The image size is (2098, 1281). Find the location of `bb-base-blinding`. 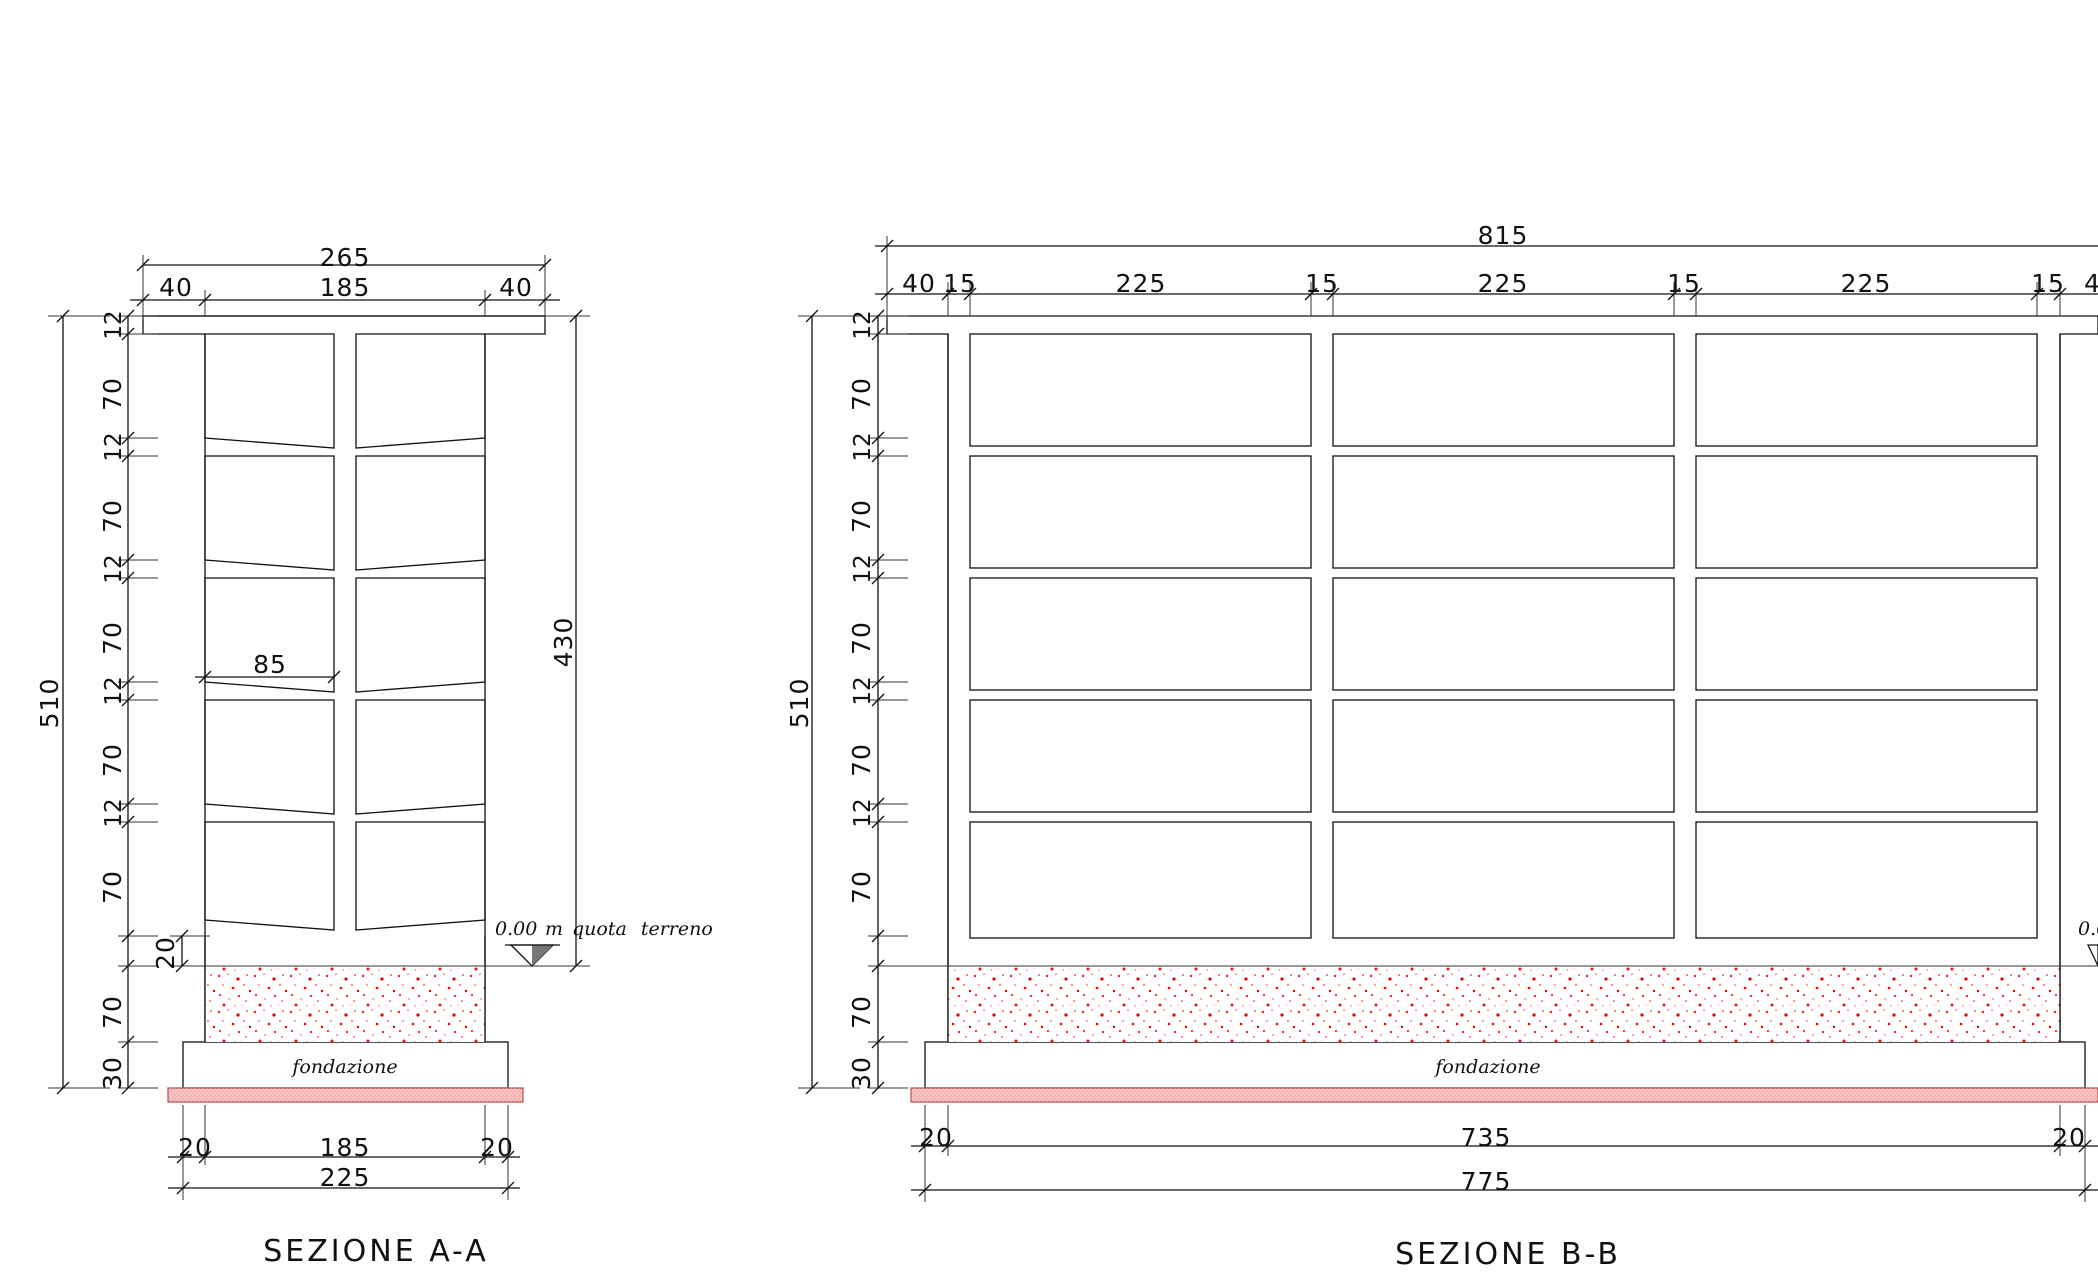

bb-base-blinding is located at coordinates (1504, 1095).